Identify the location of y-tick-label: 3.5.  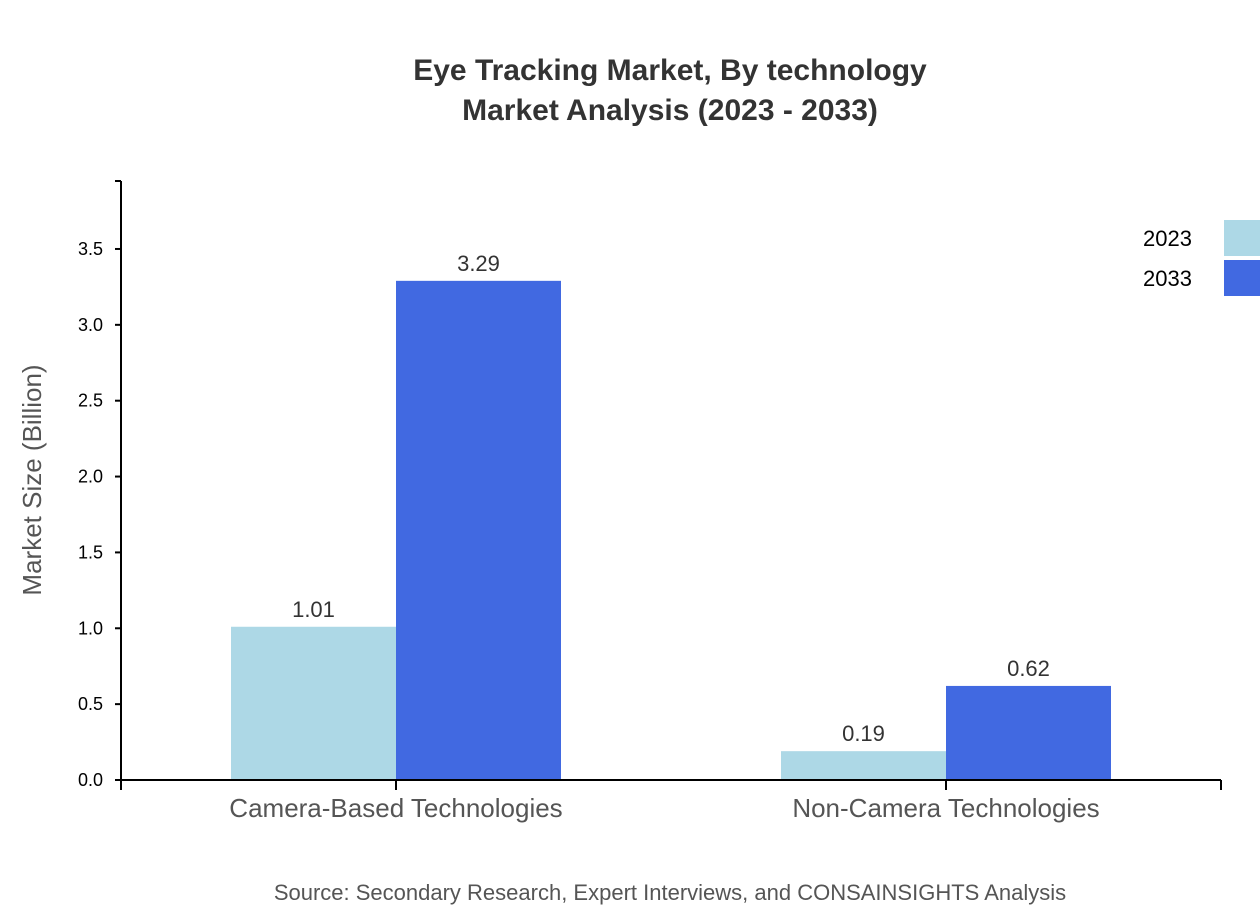
(90, 249).